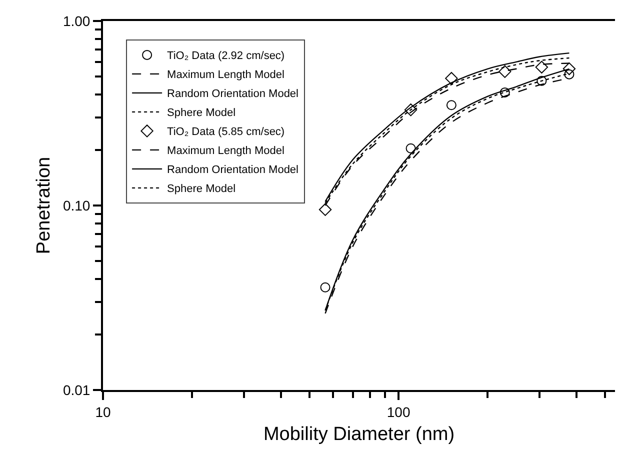 This screenshot has height=459, width=617. I want to click on y-tick-label: 1.00, so click(76, 20).